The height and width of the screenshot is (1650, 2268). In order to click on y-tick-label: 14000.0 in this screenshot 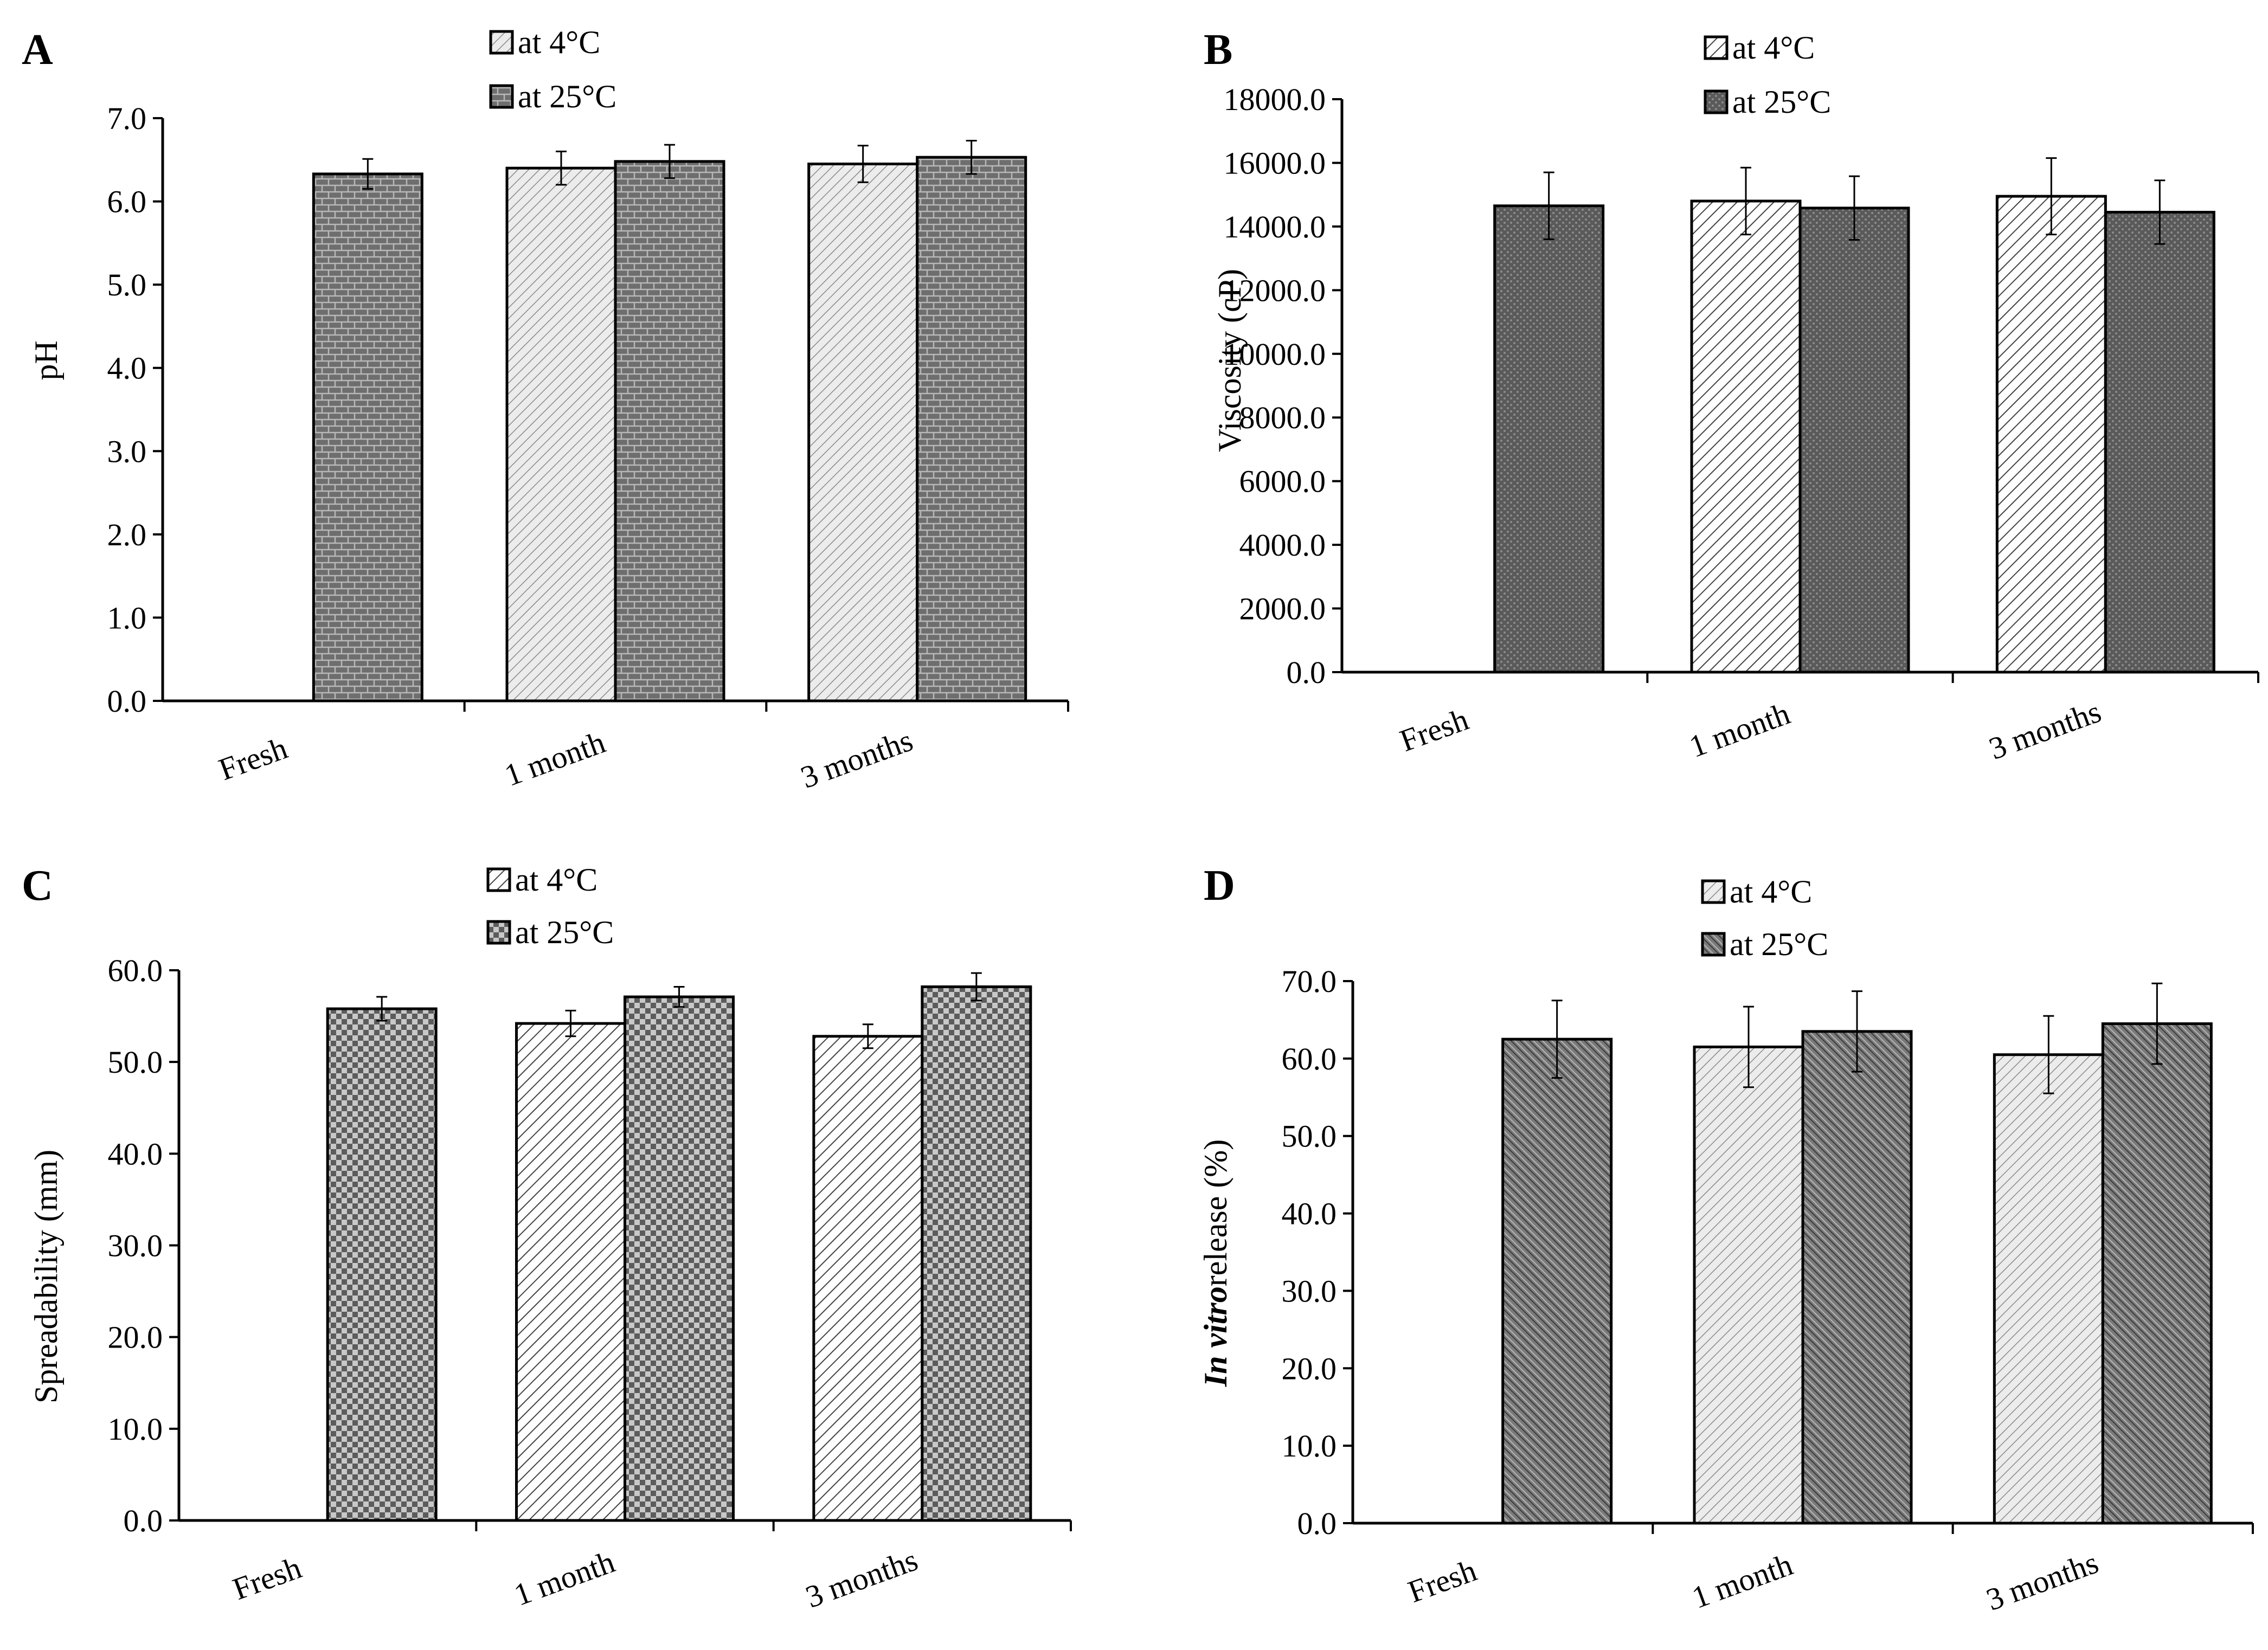, I will do `click(1275, 226)`.